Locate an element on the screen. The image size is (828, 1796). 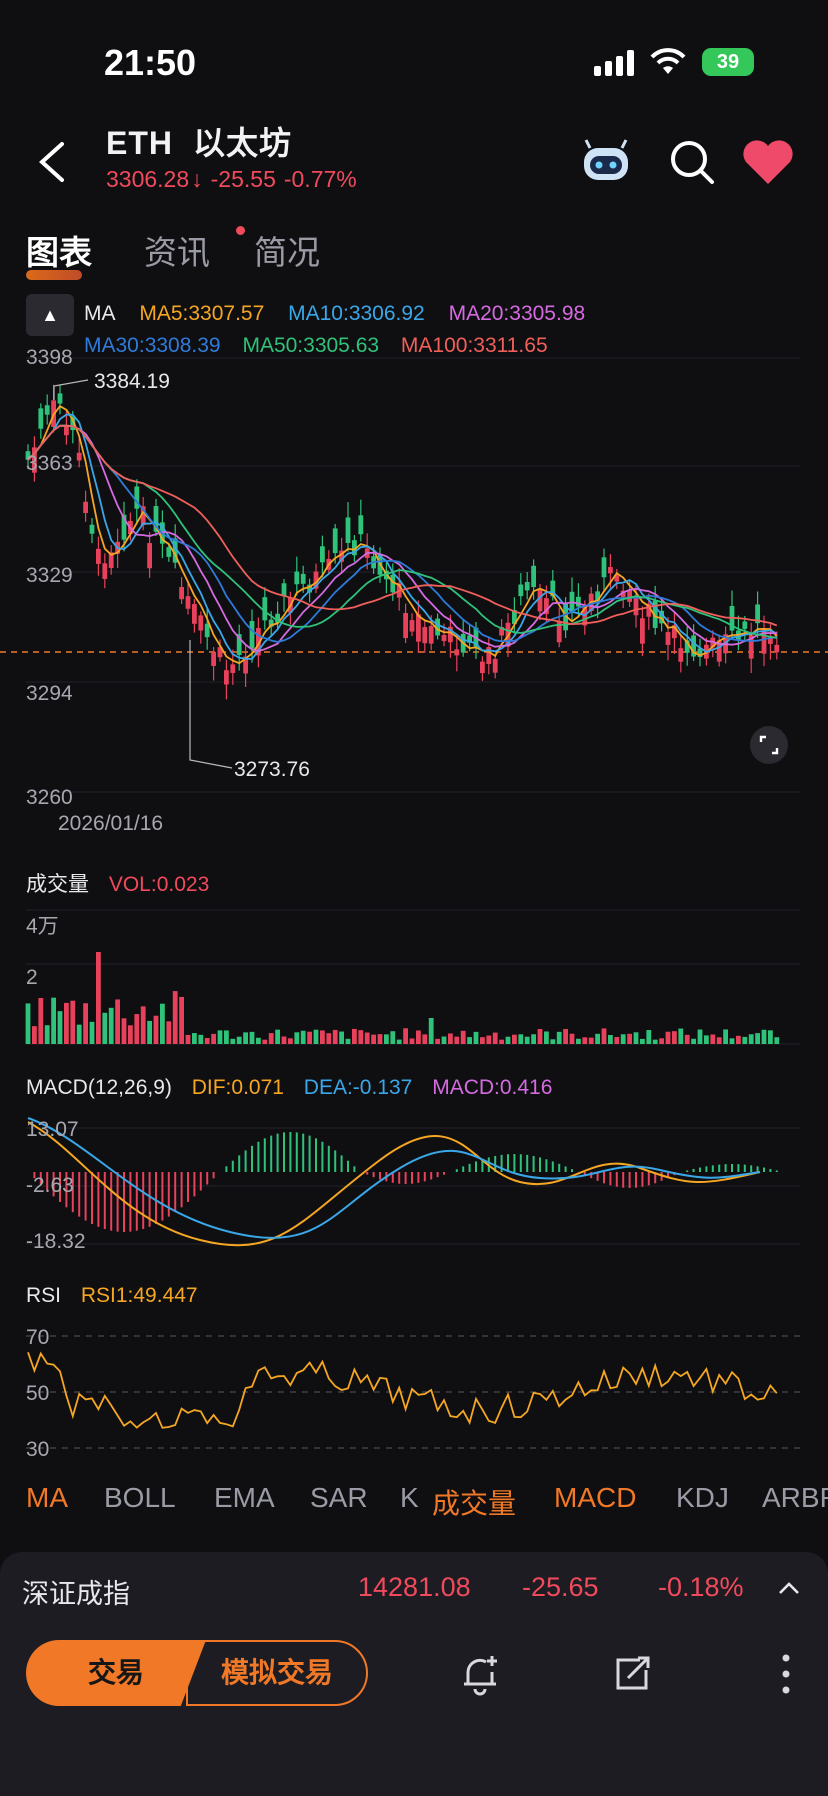
sim-trade-button: 模拟交易 is located at coordinates (277, 1673).